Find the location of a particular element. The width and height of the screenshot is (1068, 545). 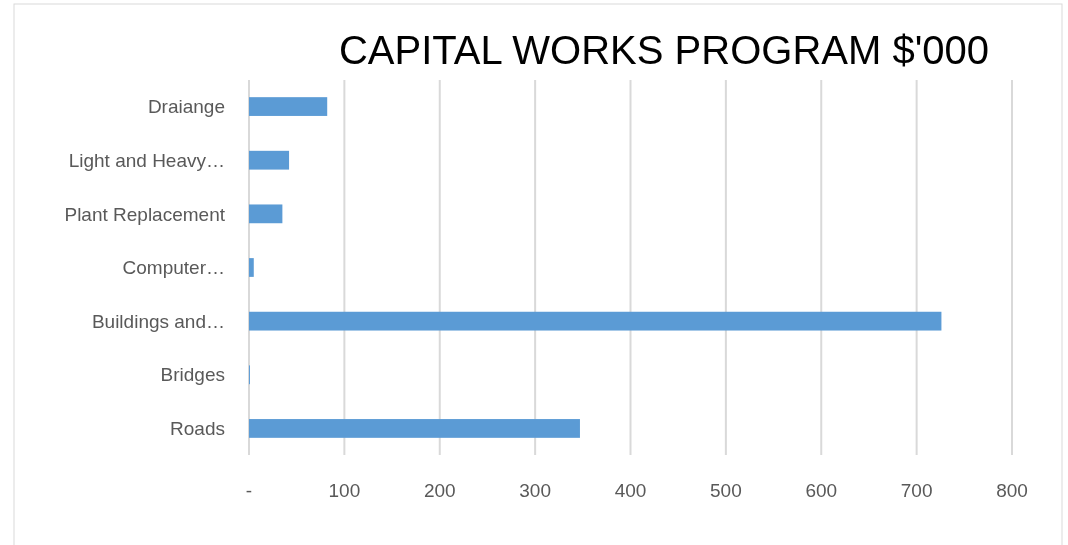

x-tick-label: 500 is located at coordinates (726, 490).